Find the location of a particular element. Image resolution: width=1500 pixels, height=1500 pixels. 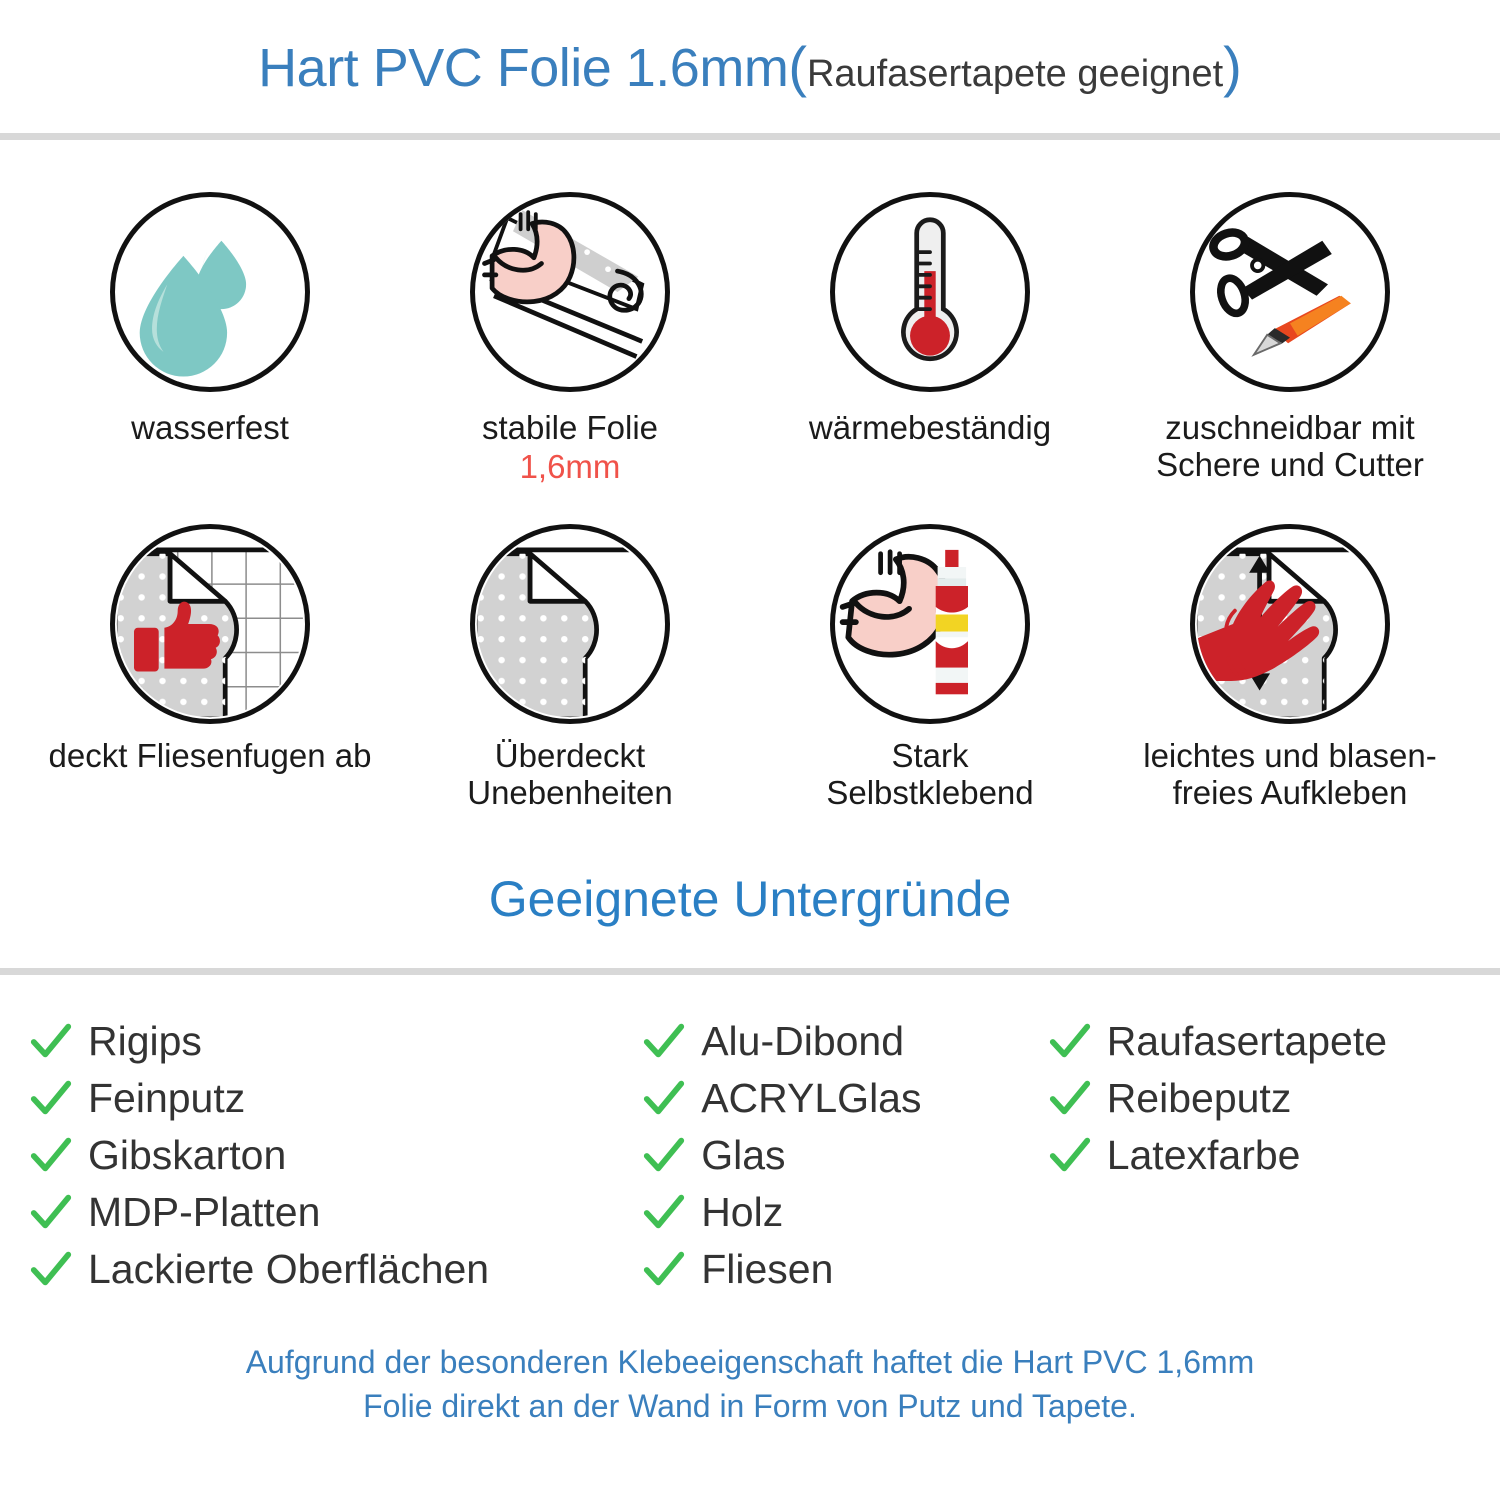

list-item: ACRYLGlas is located at coordinates (844, 1098).